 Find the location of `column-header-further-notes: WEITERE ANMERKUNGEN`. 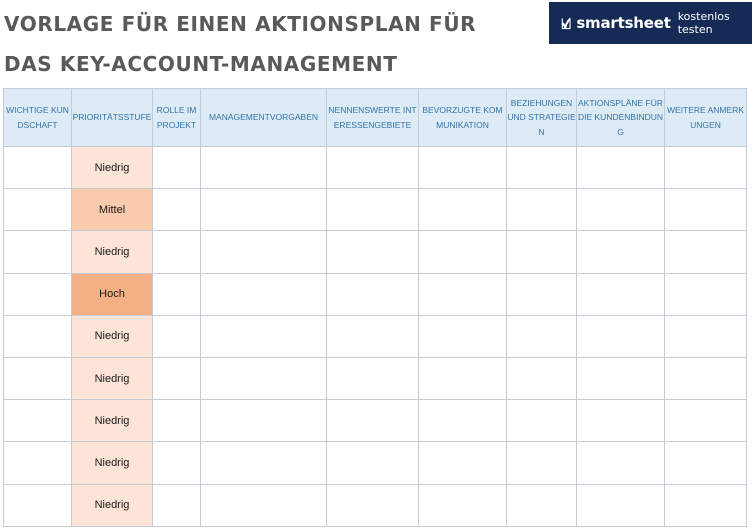

column-header-further-notes: WEITERE ANMERKUNGEN is located at coordinates (705, 117).